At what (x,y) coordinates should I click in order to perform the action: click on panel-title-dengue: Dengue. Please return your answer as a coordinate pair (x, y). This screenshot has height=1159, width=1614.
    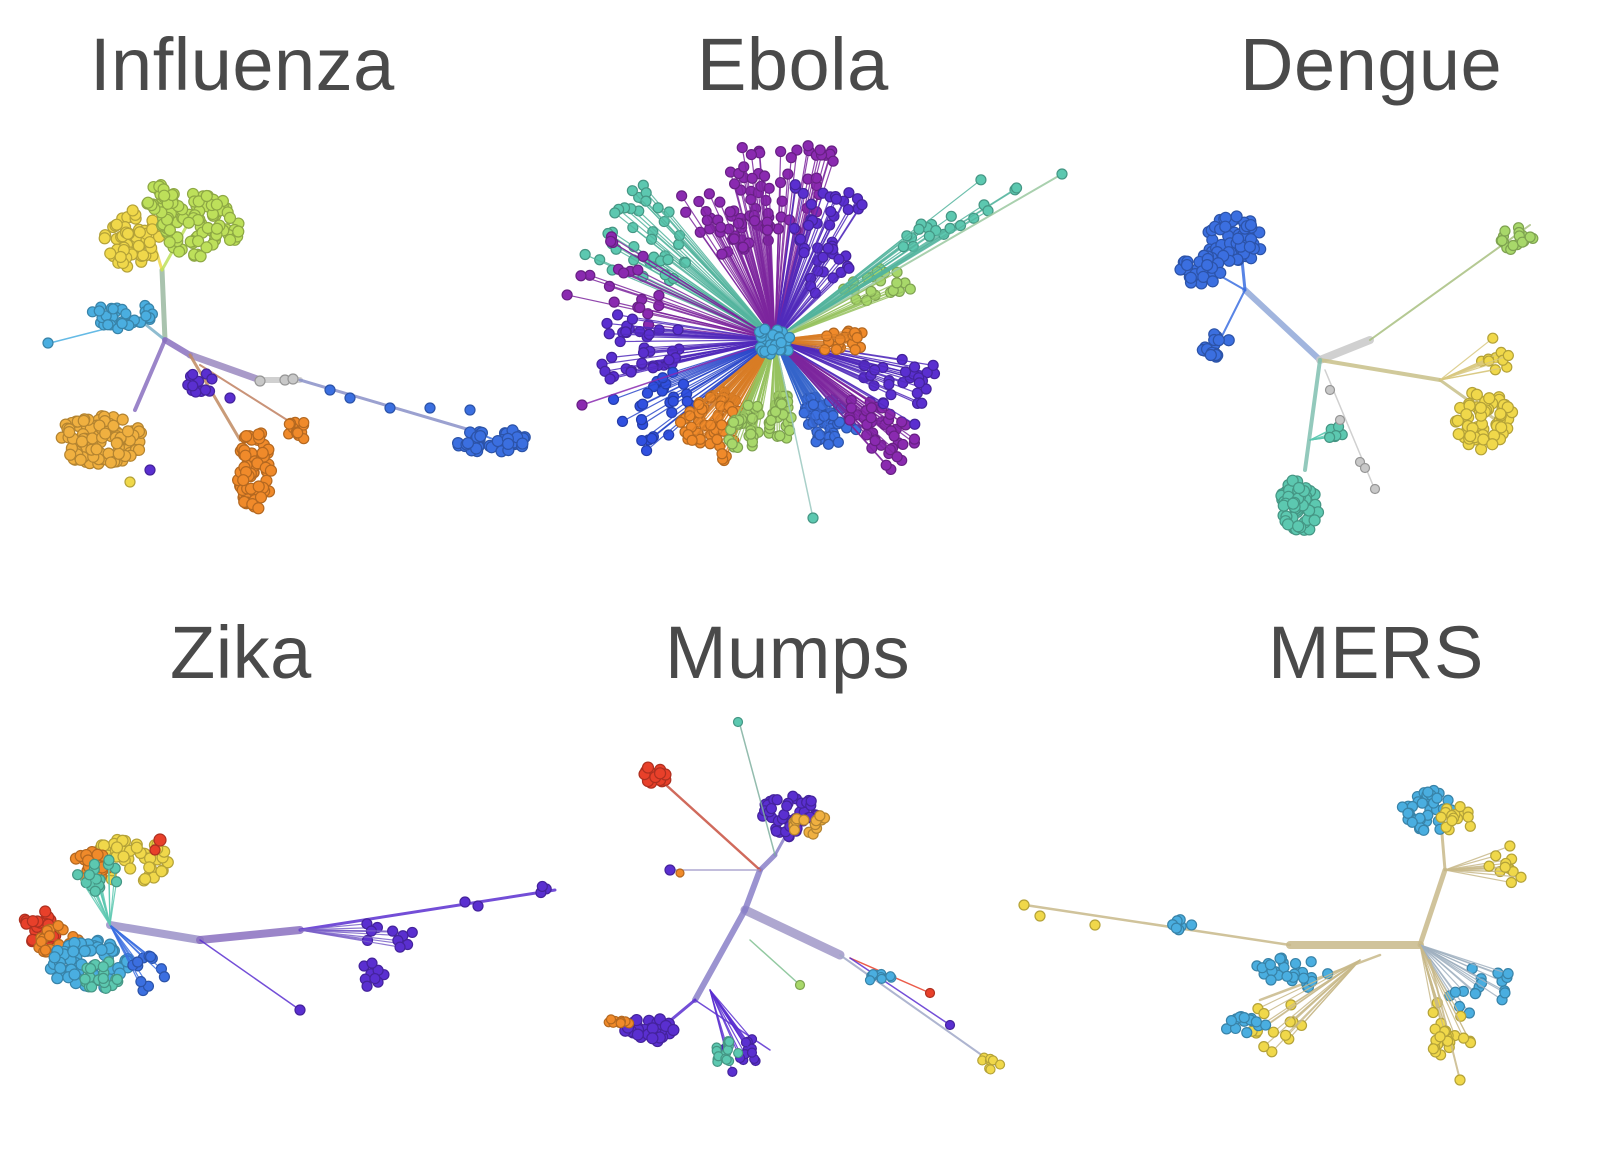
    Looking at the image, I should click on (1371, 64).